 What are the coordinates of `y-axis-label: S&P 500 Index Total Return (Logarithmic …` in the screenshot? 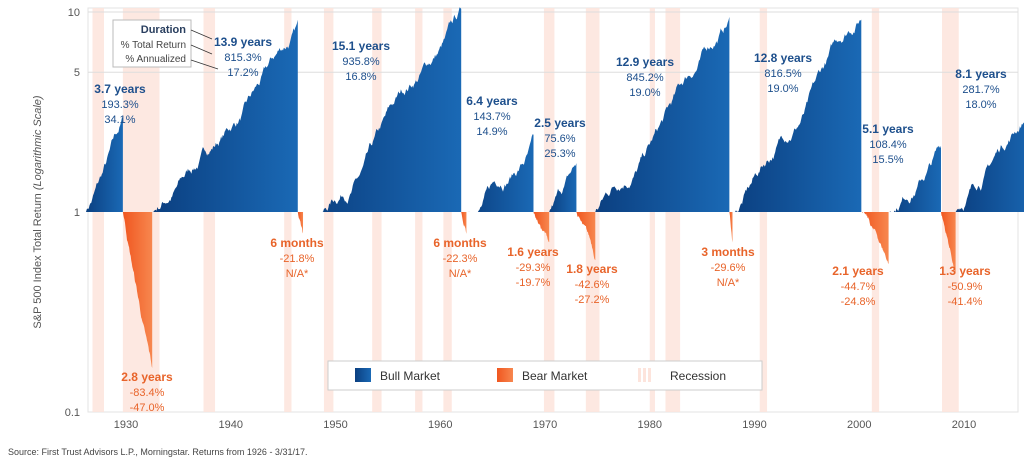 It's located at (38, 212).